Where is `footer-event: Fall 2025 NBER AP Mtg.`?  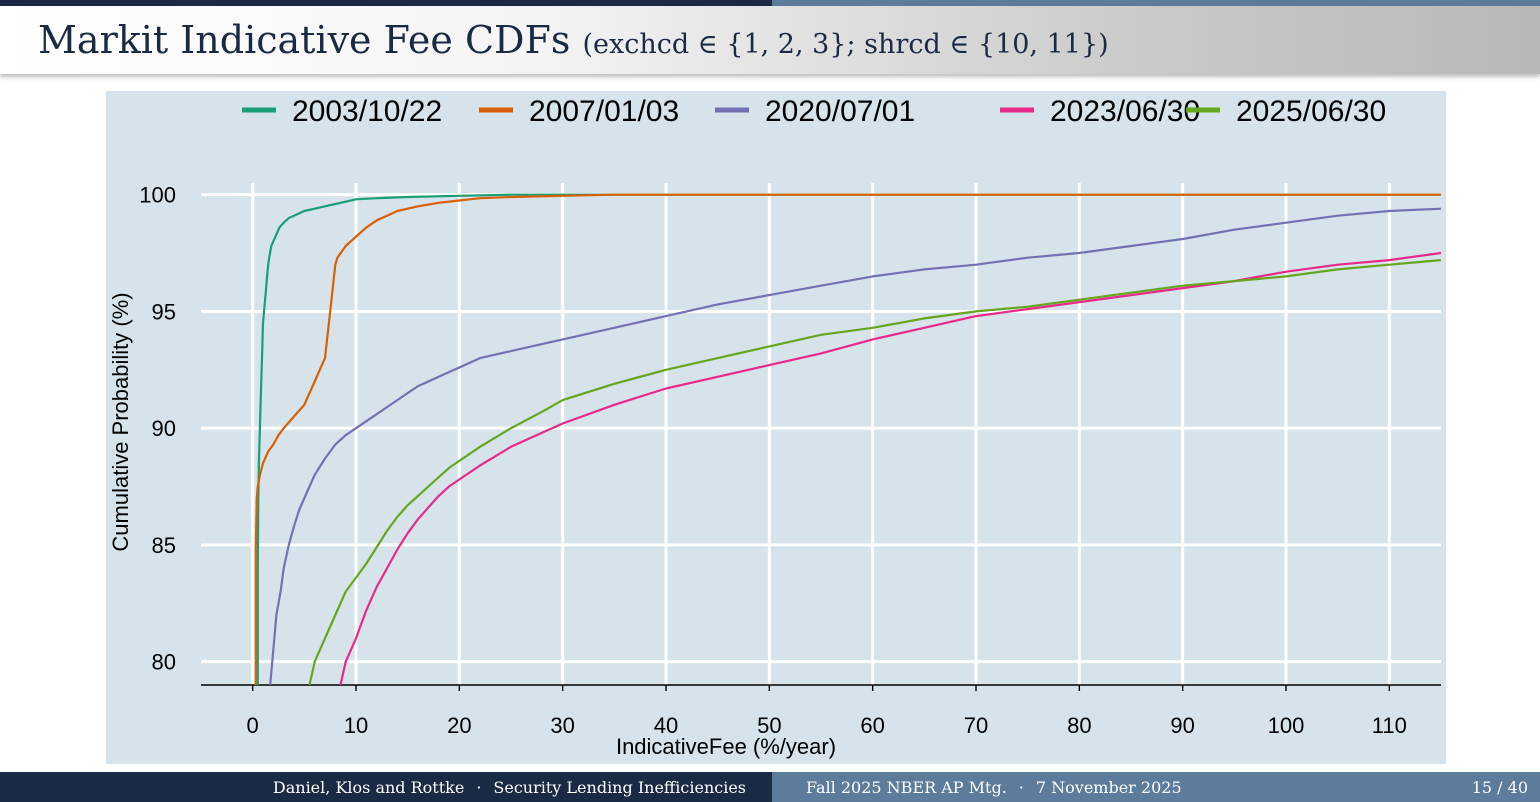 footer-event: Fall 2025 NBER AP Mtg. is located at coordinates (906, 787).